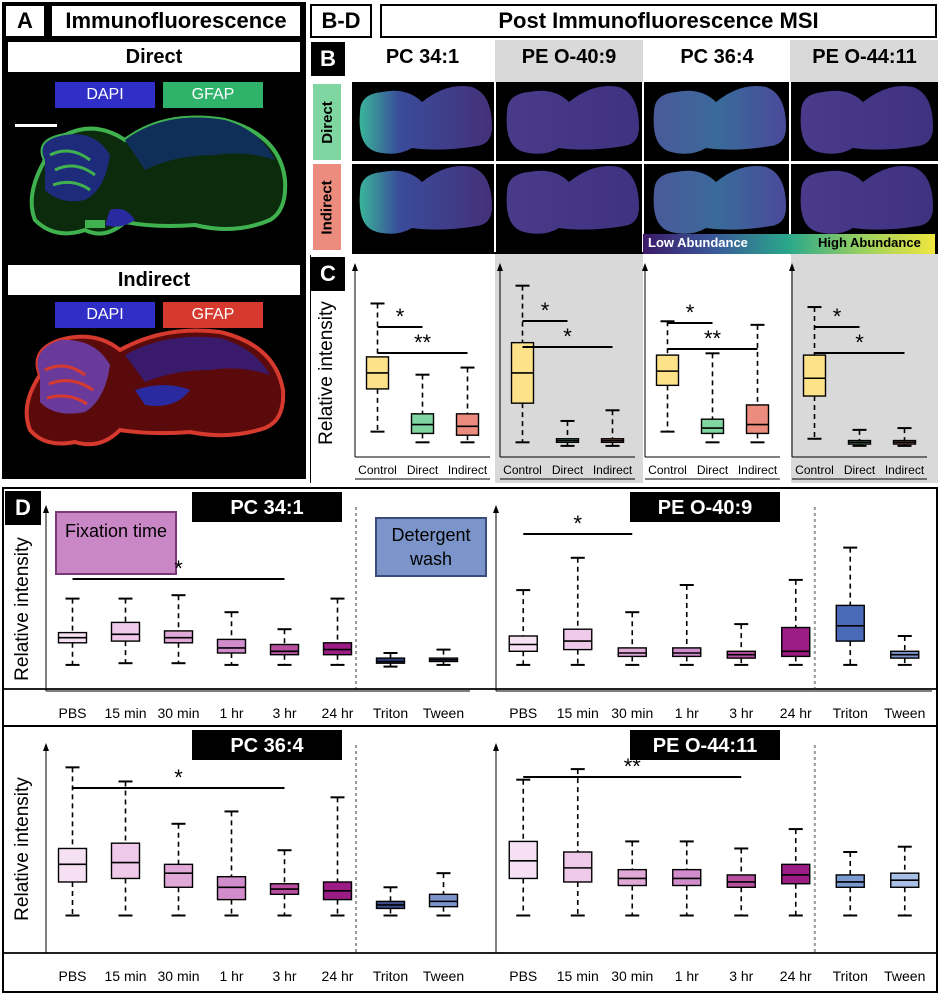 The width and height of the screenshot is (941, 996). What do you see at coordinates (327, 122) in the screenshot?
I see `row-label-direct: Direct` at bounding box center [327, 122].